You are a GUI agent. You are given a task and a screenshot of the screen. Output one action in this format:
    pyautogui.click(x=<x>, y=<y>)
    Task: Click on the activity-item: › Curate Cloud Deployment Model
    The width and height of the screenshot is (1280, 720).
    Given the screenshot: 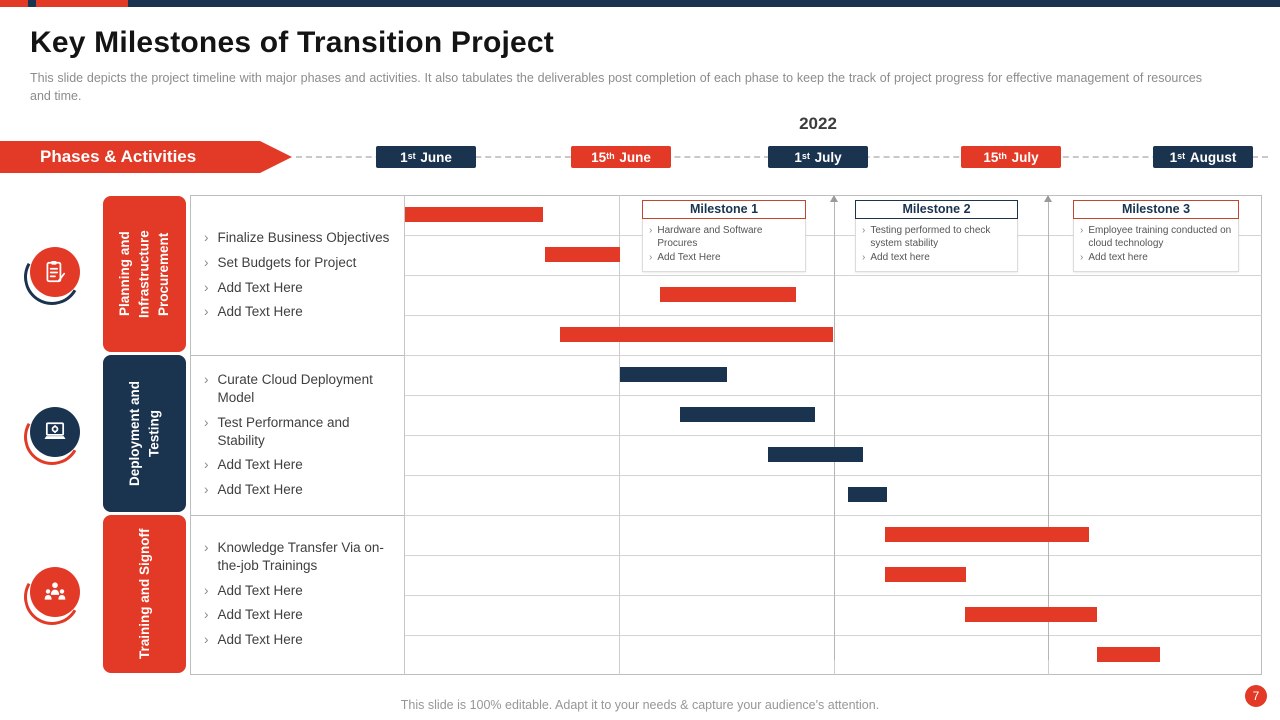 What is the action you would take?
    pyautogui.click(x=300, y=389)
    